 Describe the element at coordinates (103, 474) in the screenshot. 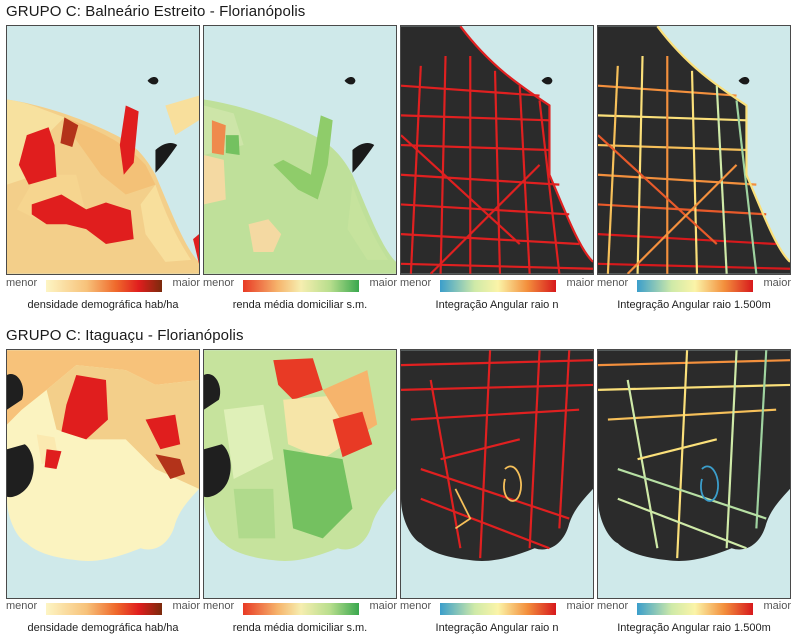

I see `map-density-itaguacu` at that location.